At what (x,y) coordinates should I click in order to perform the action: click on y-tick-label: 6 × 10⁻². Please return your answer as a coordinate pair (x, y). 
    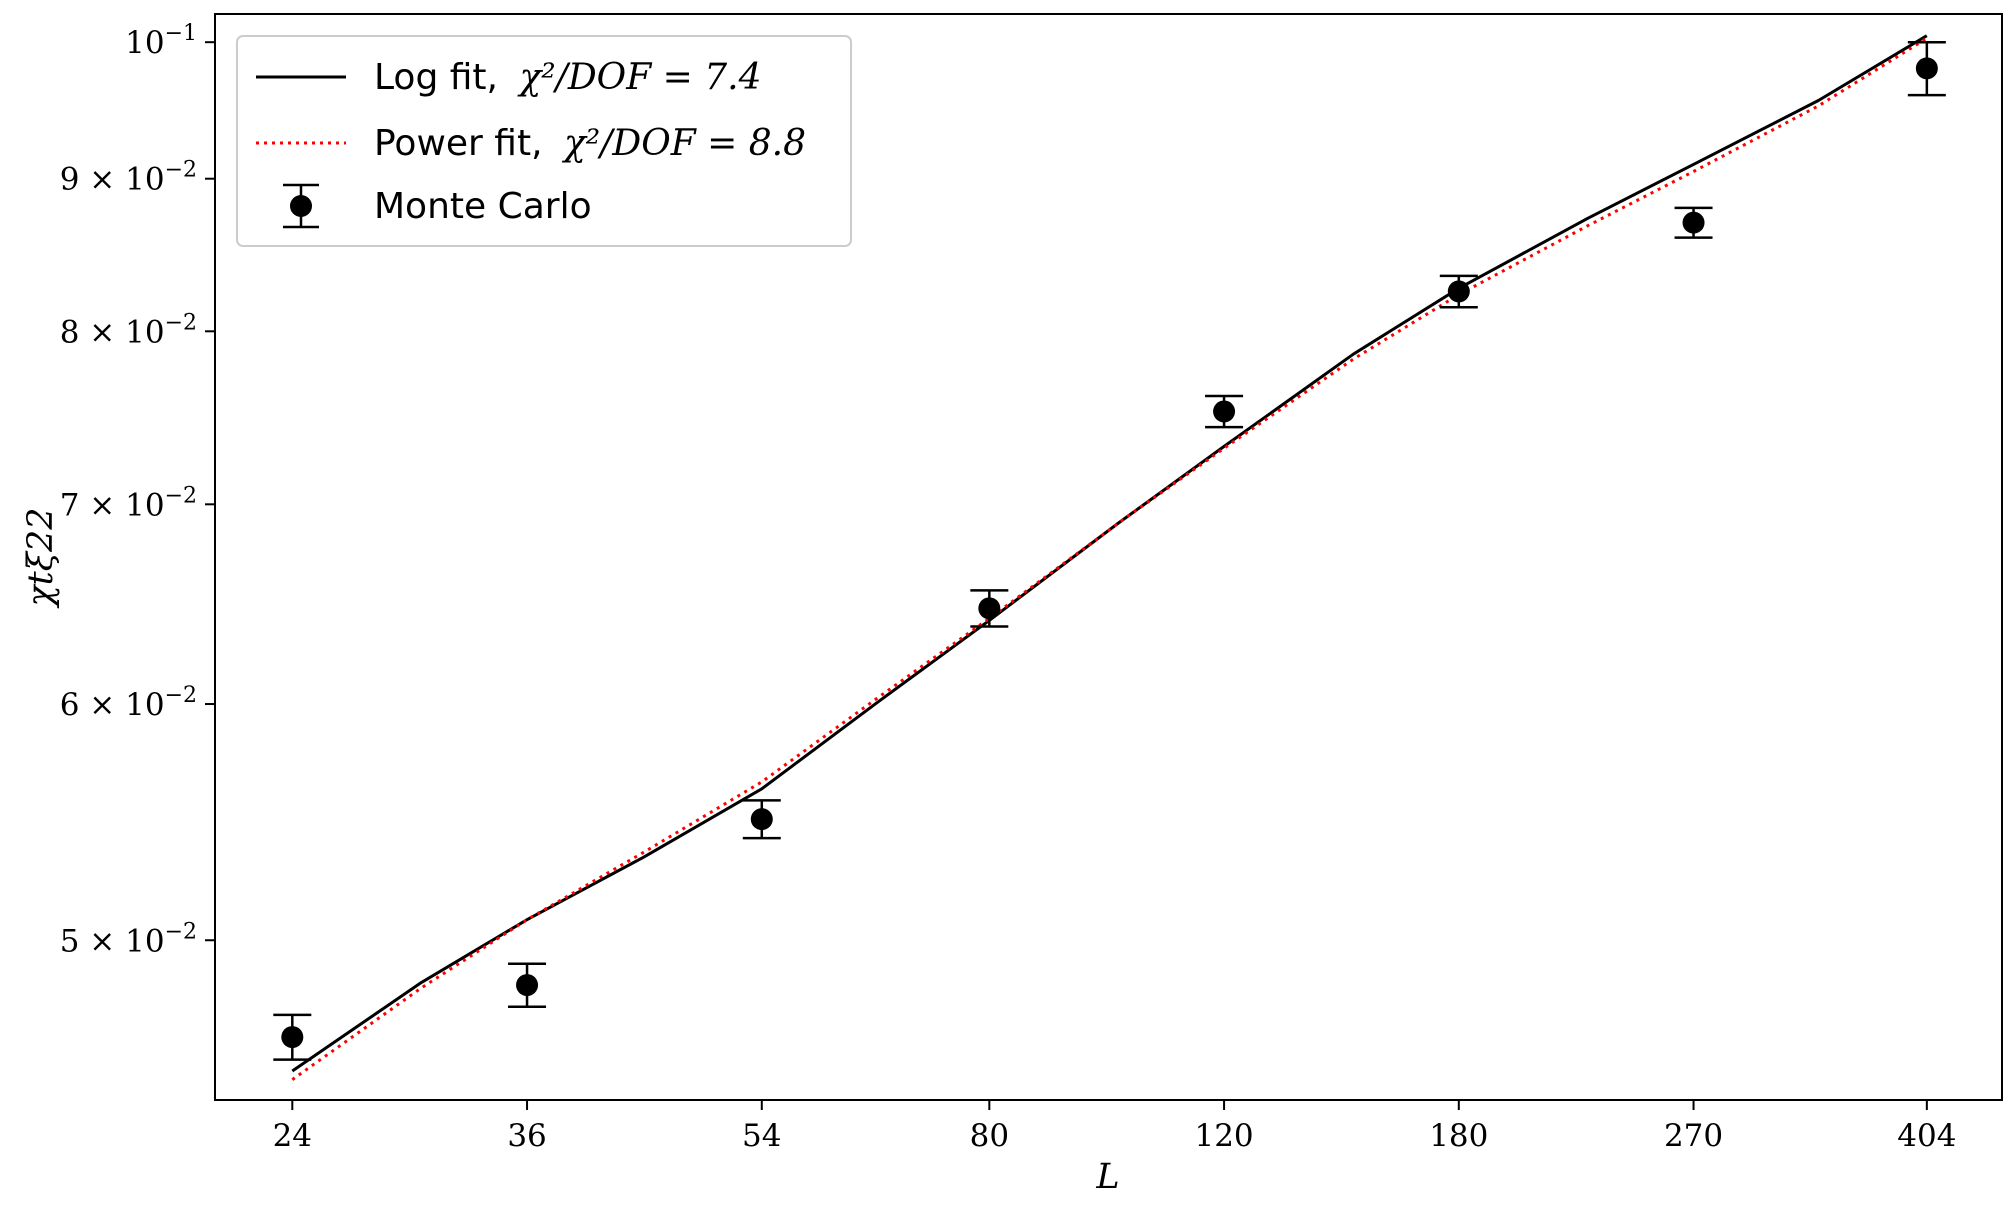
    Looking at the image, I should click on (128, 703).